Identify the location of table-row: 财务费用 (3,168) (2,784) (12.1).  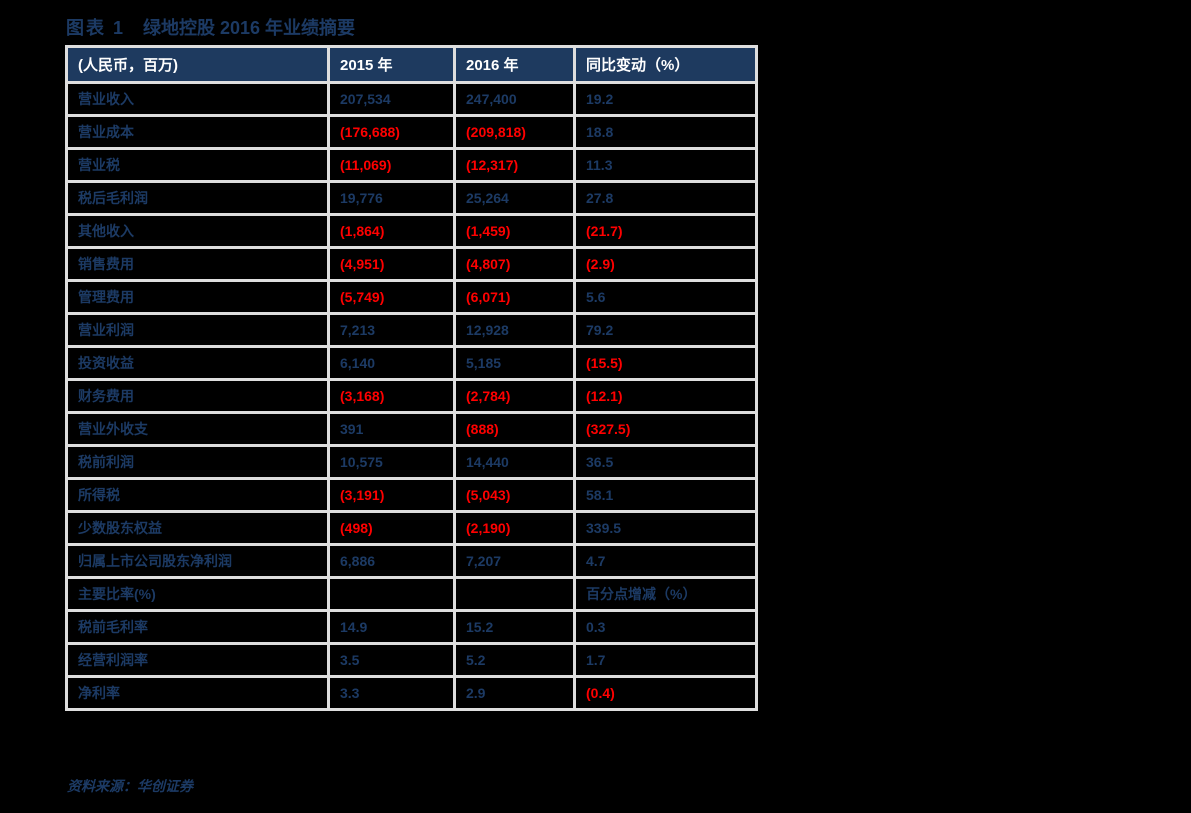
(411, 396).